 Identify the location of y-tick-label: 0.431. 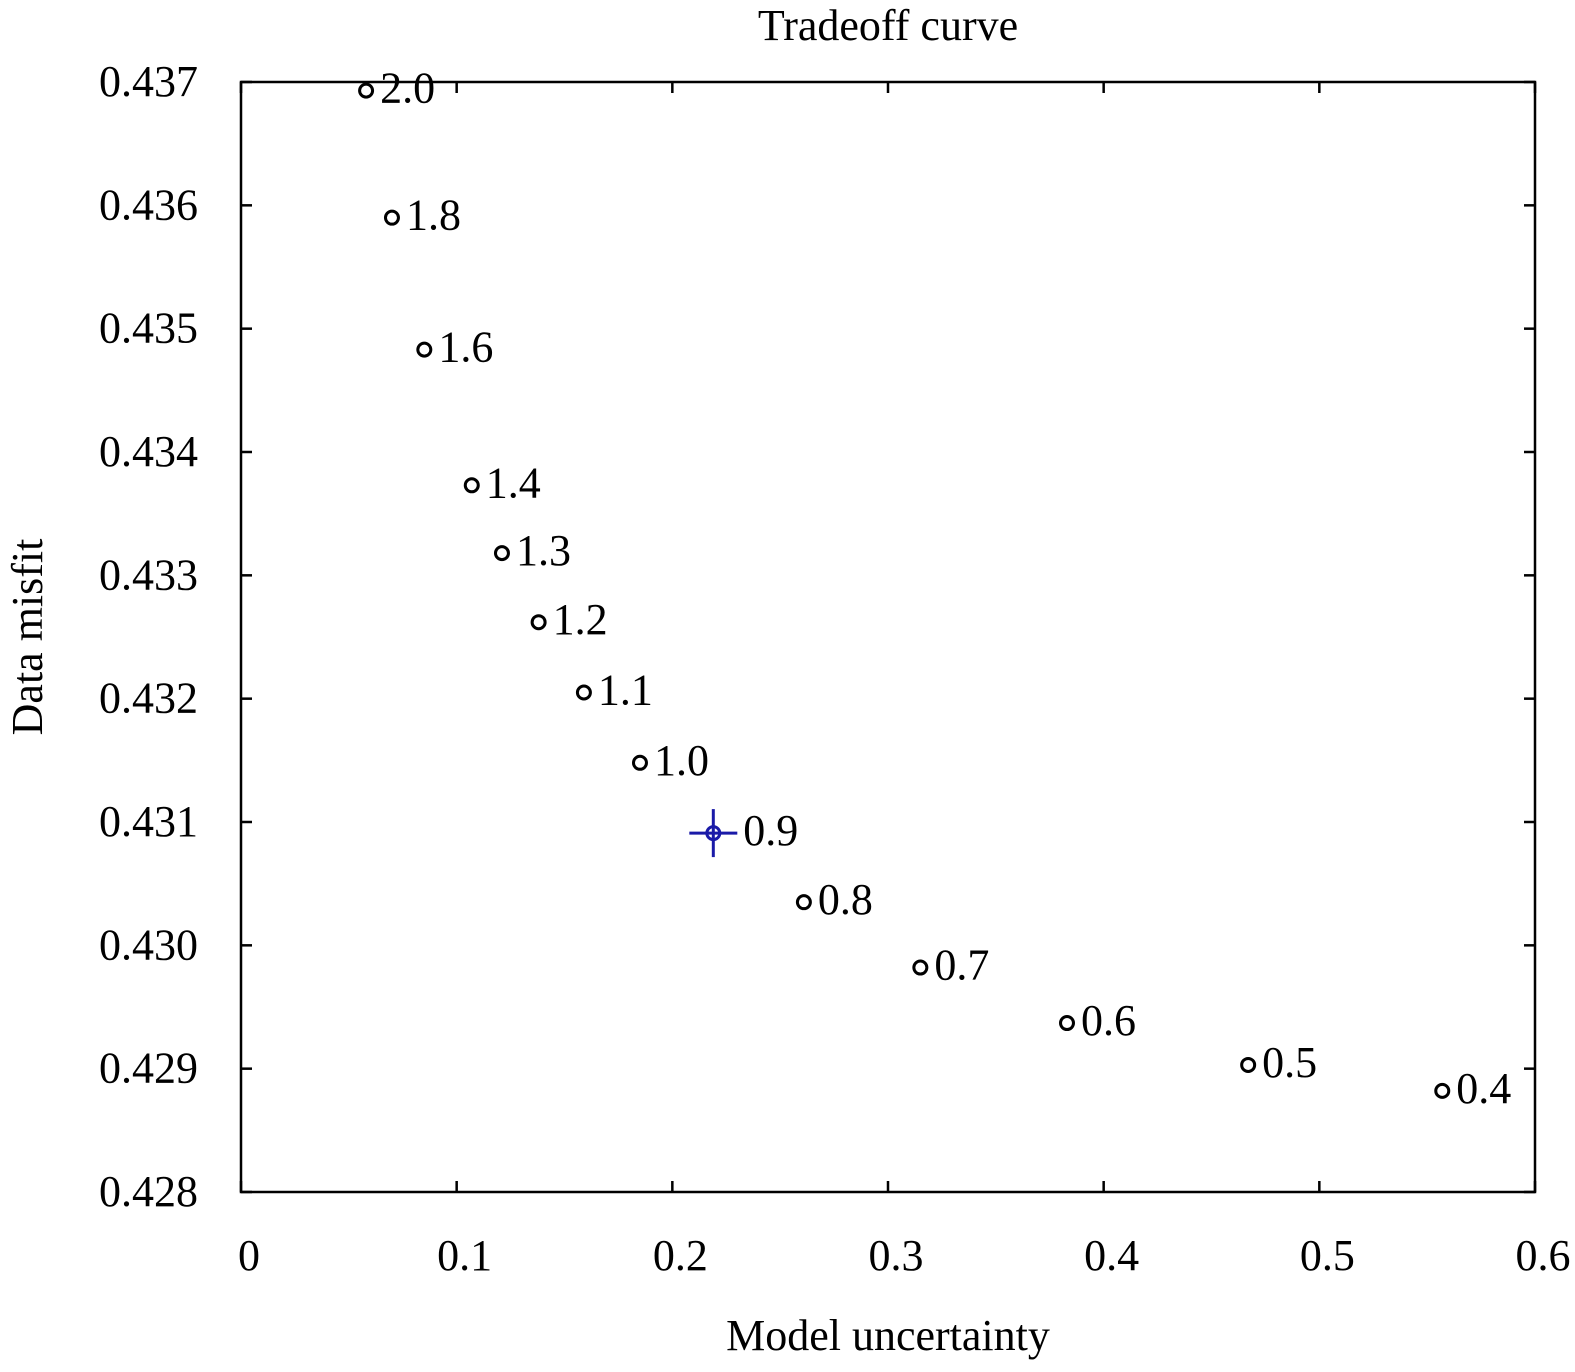
(148, 821).